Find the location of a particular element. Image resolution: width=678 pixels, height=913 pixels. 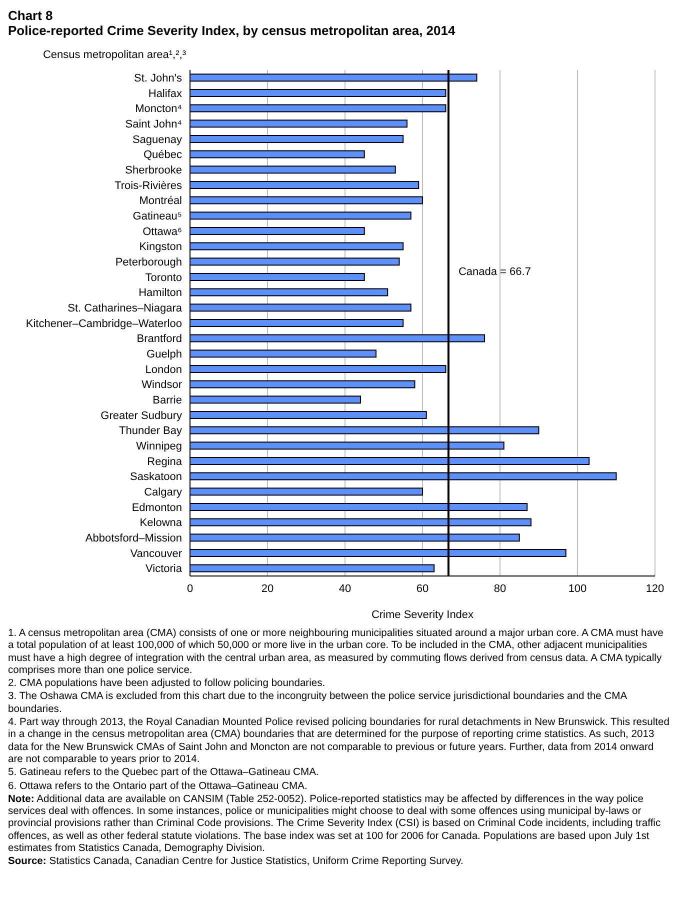

chart-subtitle: Police-reported Crime Severity Index, by census metropolitan area, 2014 is located at coordinates (232, 30).